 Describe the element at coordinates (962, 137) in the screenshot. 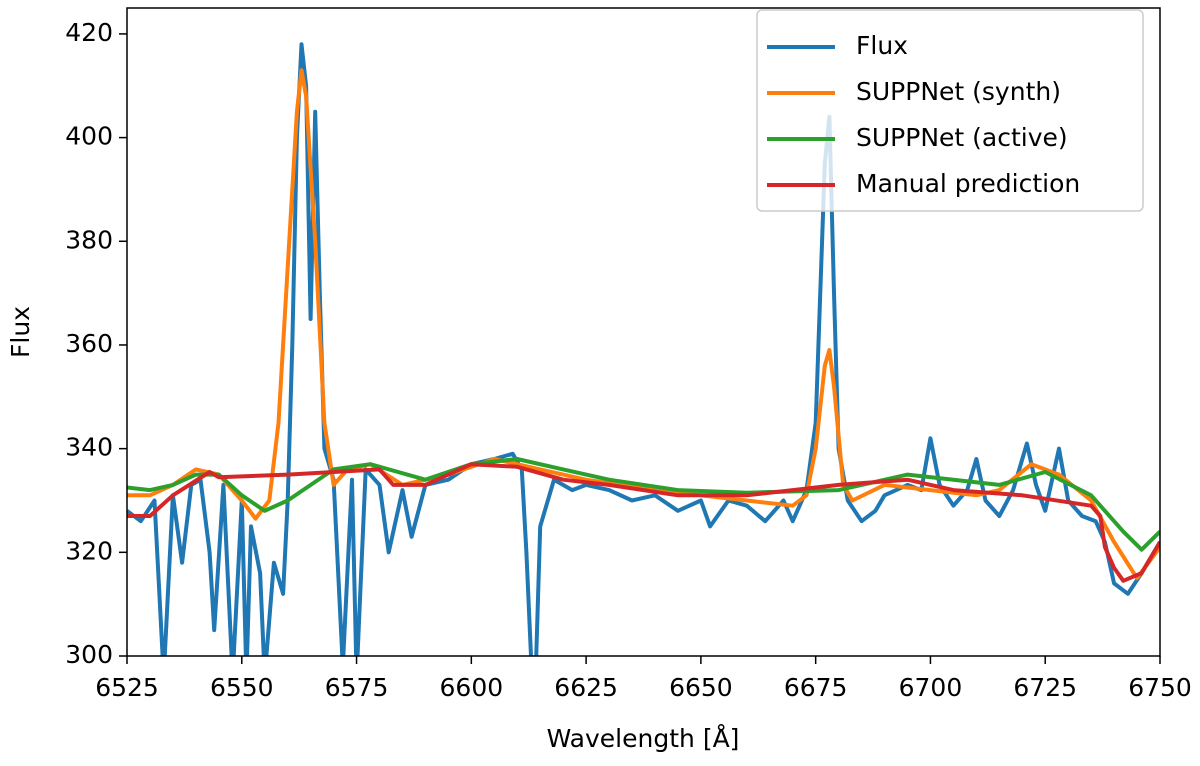

I see `legend-label: SUPPNet (active)` at that location.